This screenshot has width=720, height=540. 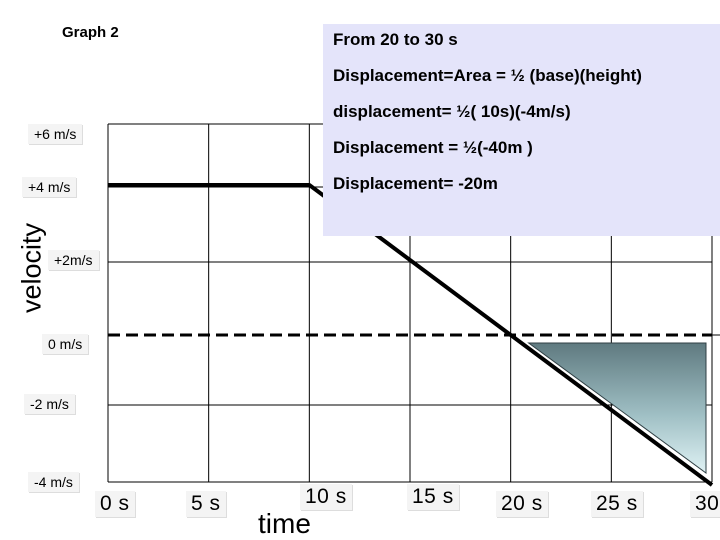 I want to click on note-line-area-formula: Displacement=Area = ½ (base)(height), so click(x=487, y=75).